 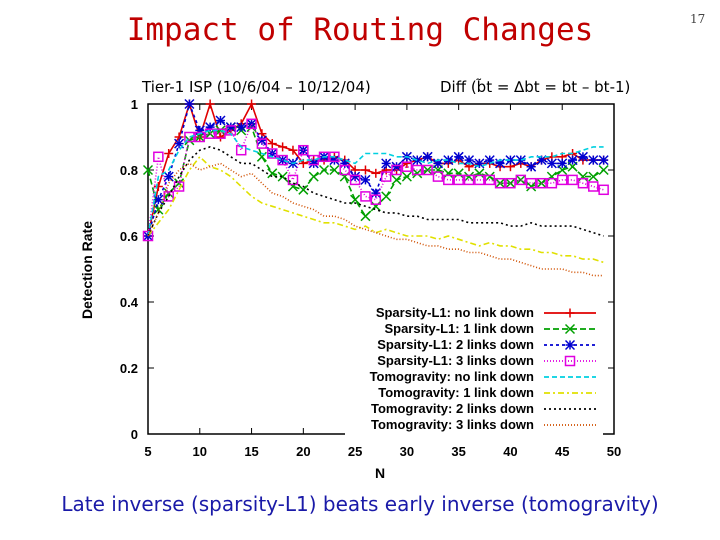 What do you see at coordinates (256, 87) in the screenshot?
I see `dataset-subtitle: Tier-1 ISP (10/6/04 – 10/12/04)` at bounding box center [256, 87].